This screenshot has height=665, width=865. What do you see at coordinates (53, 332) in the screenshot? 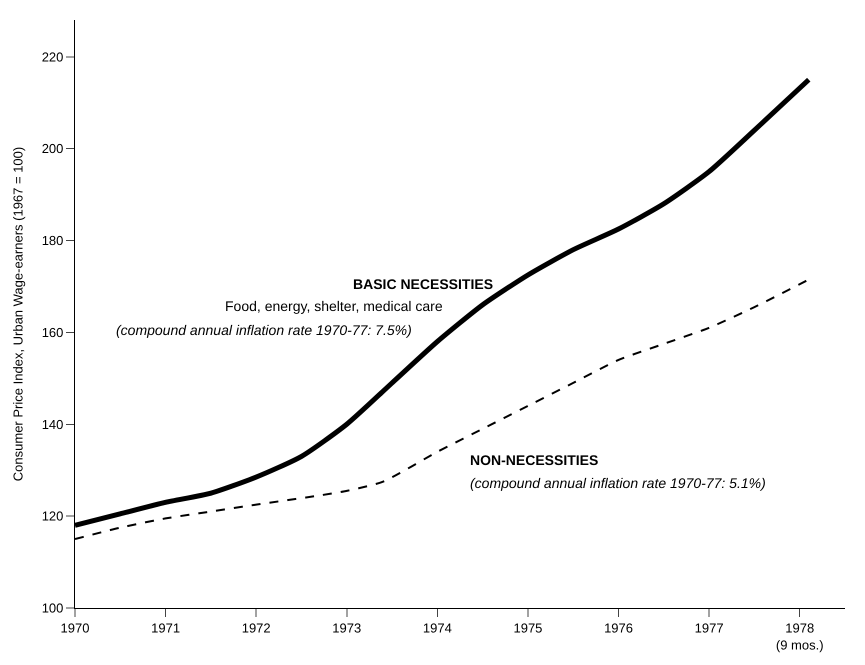
I see `y-tick-label: 160` at bounding box center [53, 332].